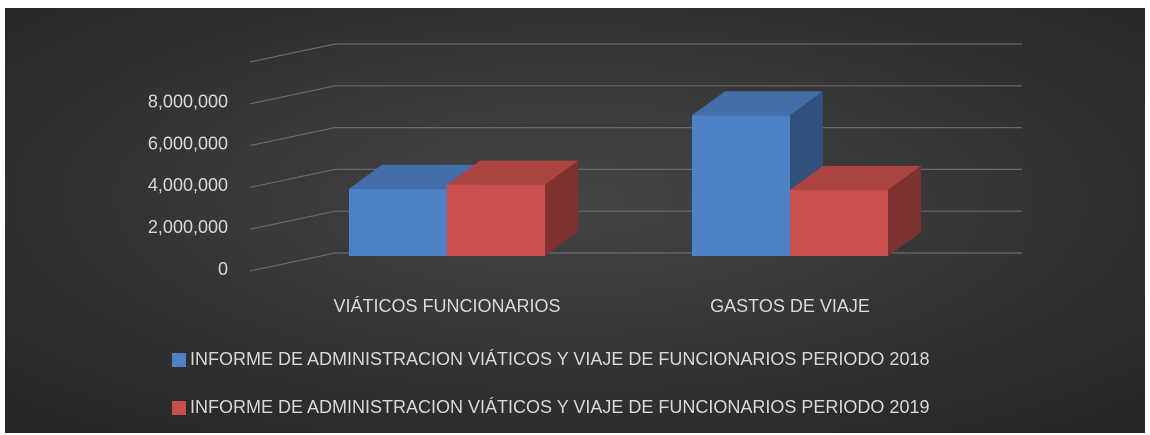  I want to click on y-tick-label: 8,000,000, so click(188, 102).